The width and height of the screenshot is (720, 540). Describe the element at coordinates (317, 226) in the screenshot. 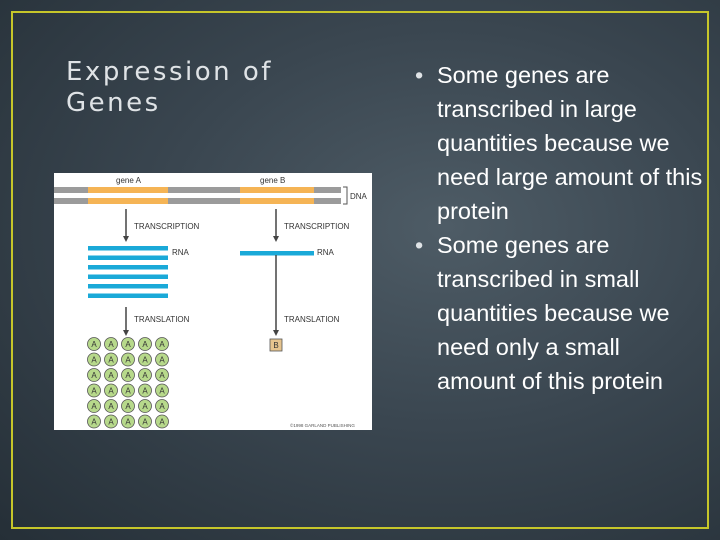

I see `gene-b-transcription-label: TRANSCRIPTION` at that location.